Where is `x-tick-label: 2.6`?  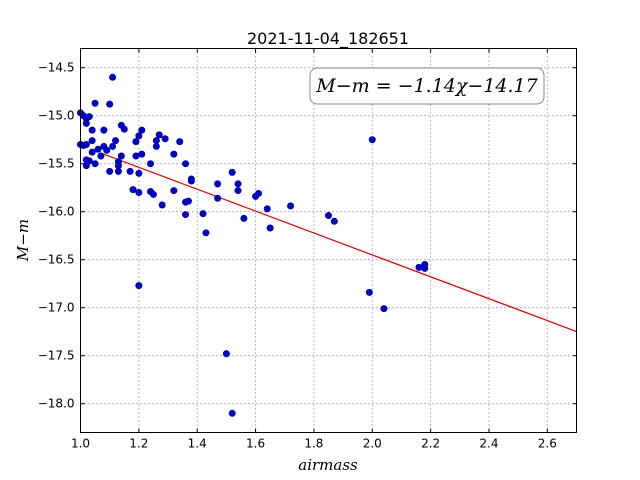 x-tick-label: 2.6 is located at coordinates (547, 444).